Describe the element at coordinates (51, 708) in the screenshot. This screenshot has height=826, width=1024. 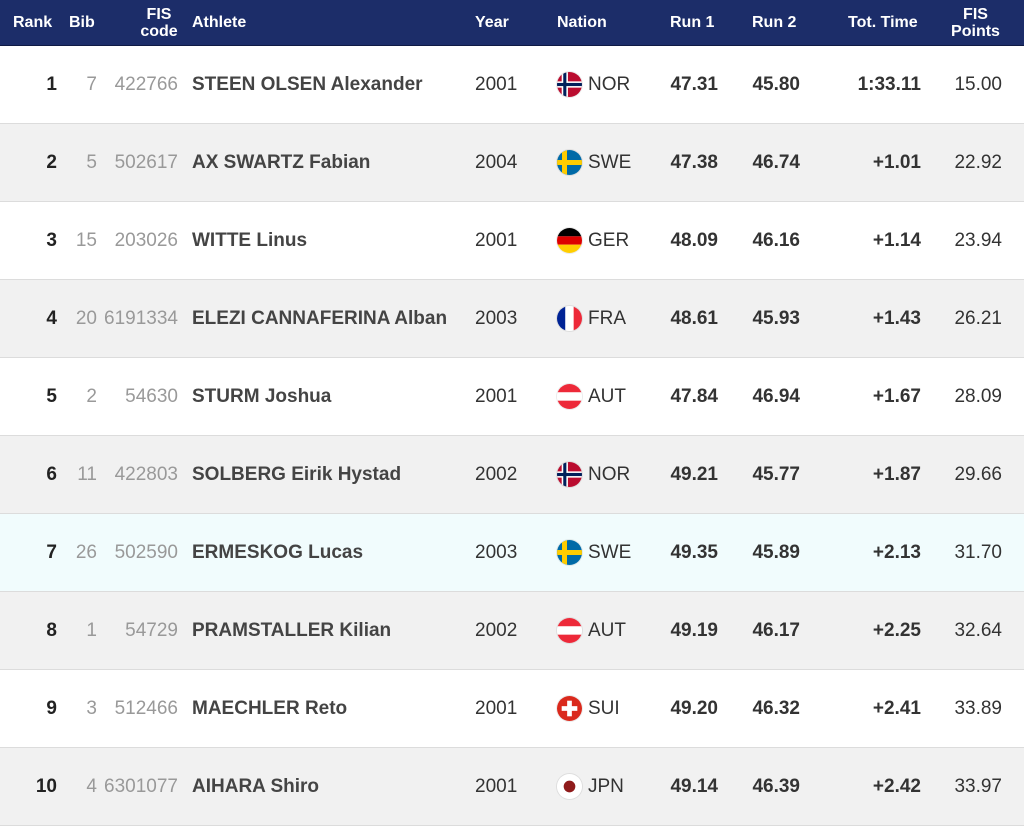
I see `rank-cell: 9` at that location.